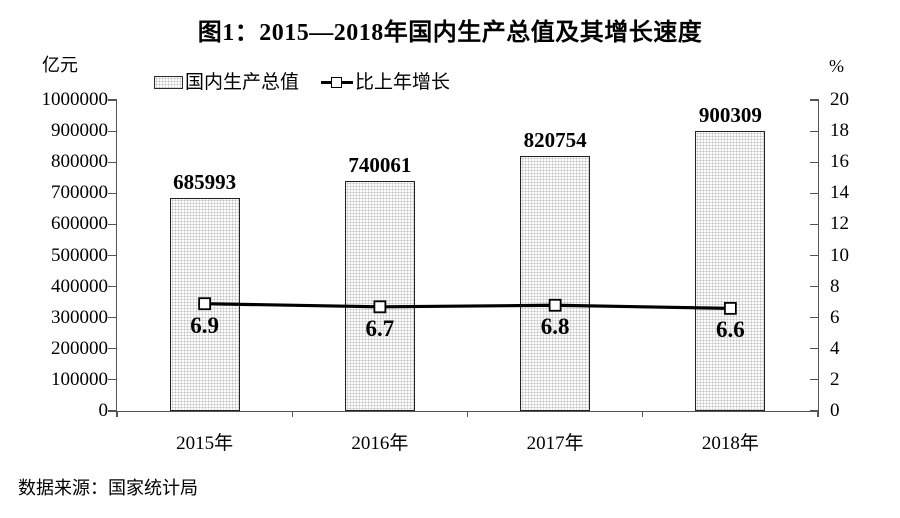 The width and height of the screenshot is (900, 518). What do you see at coordinates (835, 379) in the screenshot?
I see `right-axis-tick-label: 2` at bounding box center [835, 379].